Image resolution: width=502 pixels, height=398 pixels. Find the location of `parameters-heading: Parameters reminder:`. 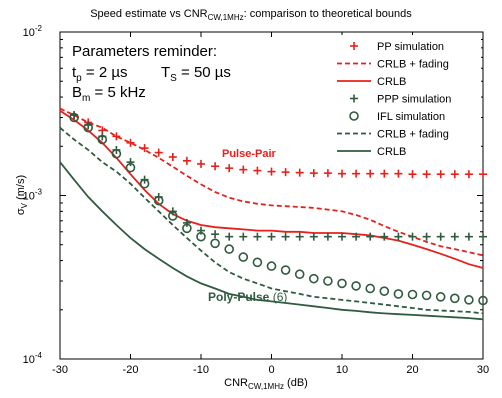

parameters-heading: Parameters reminder: is located at coordinates (144, 51).